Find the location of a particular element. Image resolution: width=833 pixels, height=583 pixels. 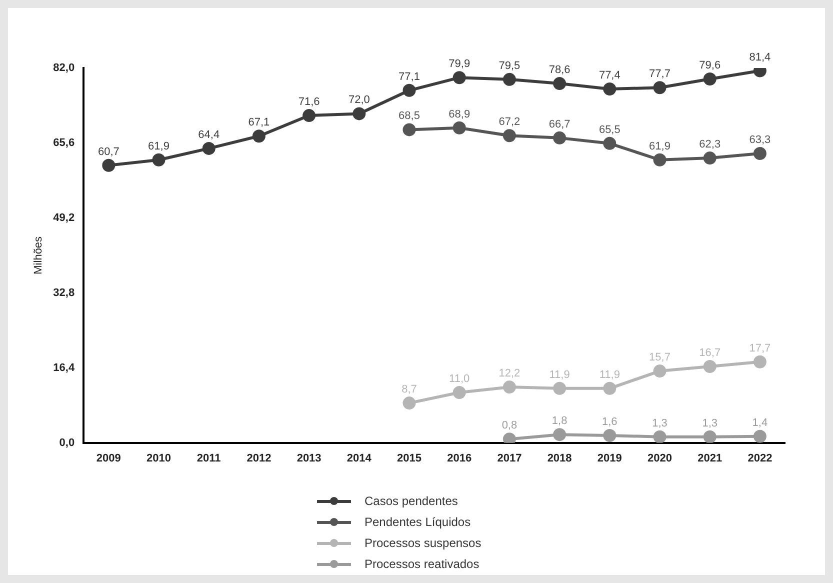

x-tick-label: 2013 is located at coordinates (309, 458).